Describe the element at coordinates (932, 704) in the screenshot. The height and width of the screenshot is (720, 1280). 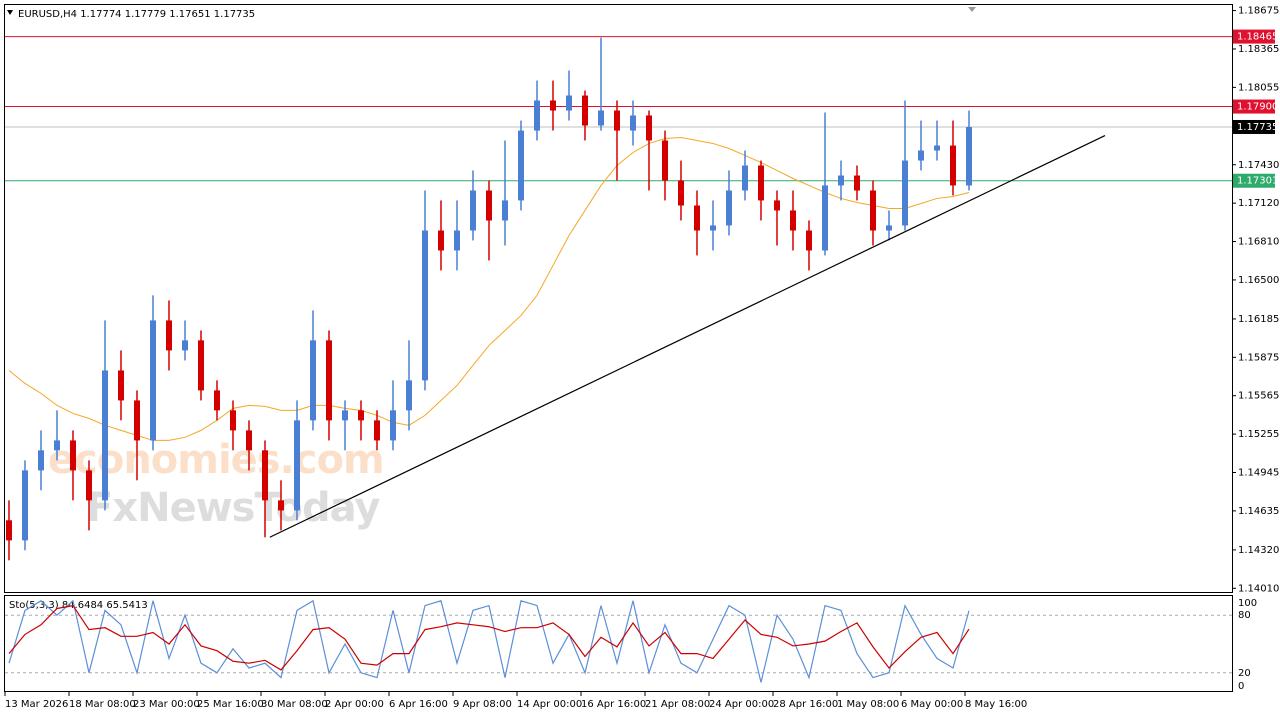
I see `x-tick-label: 6 May 00:00` at that location.